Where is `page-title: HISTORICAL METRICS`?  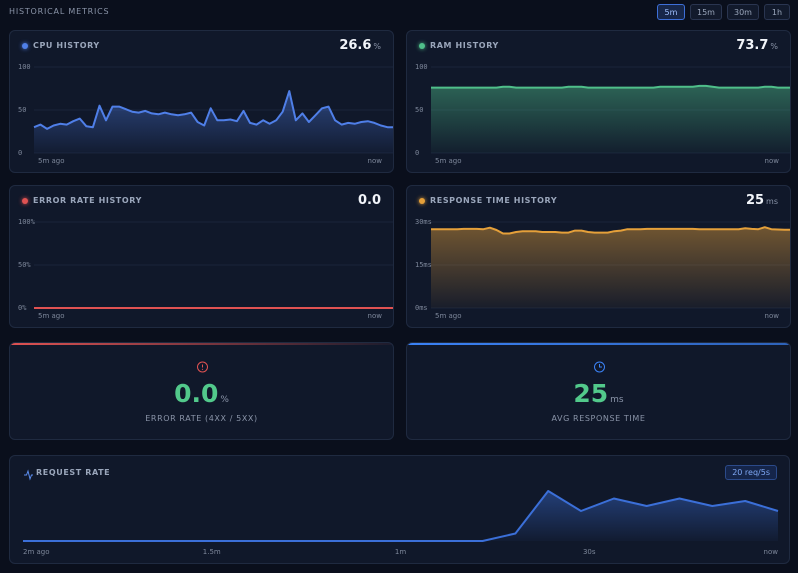
page-title: HISTORICAL METRICS is located at coordinates (59, 11).